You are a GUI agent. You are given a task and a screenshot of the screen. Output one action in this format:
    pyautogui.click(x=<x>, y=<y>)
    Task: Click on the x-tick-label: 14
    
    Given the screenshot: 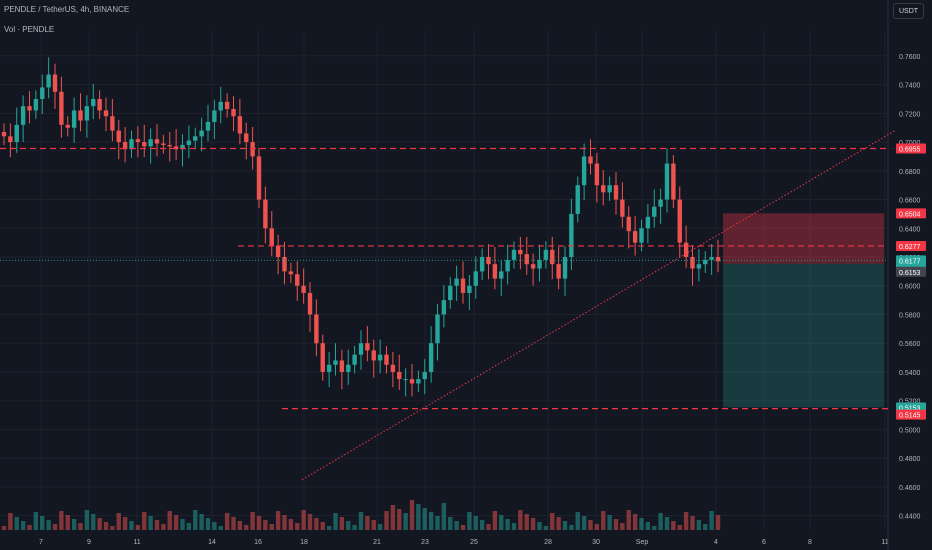 What is the action you would take?
    pyautogui.click(x=212, y=542)
    